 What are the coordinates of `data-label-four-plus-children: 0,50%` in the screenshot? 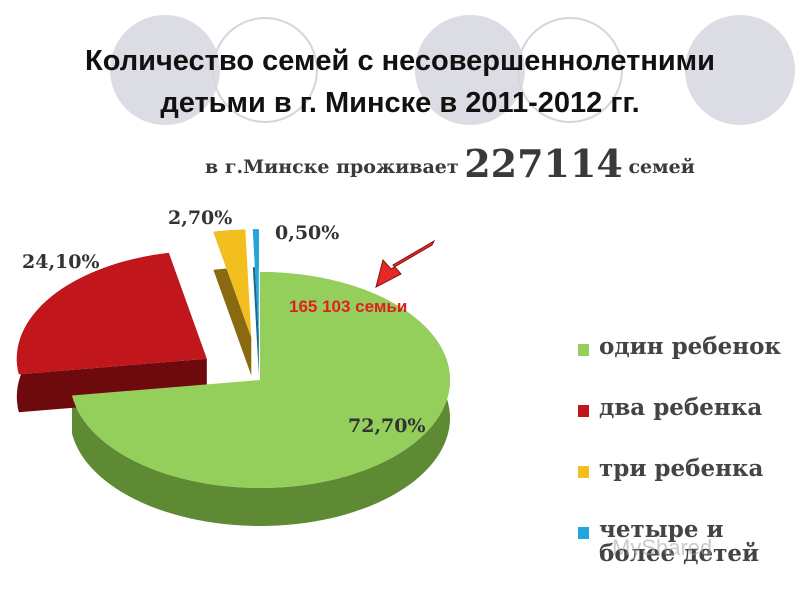 It's located at (307, 233).